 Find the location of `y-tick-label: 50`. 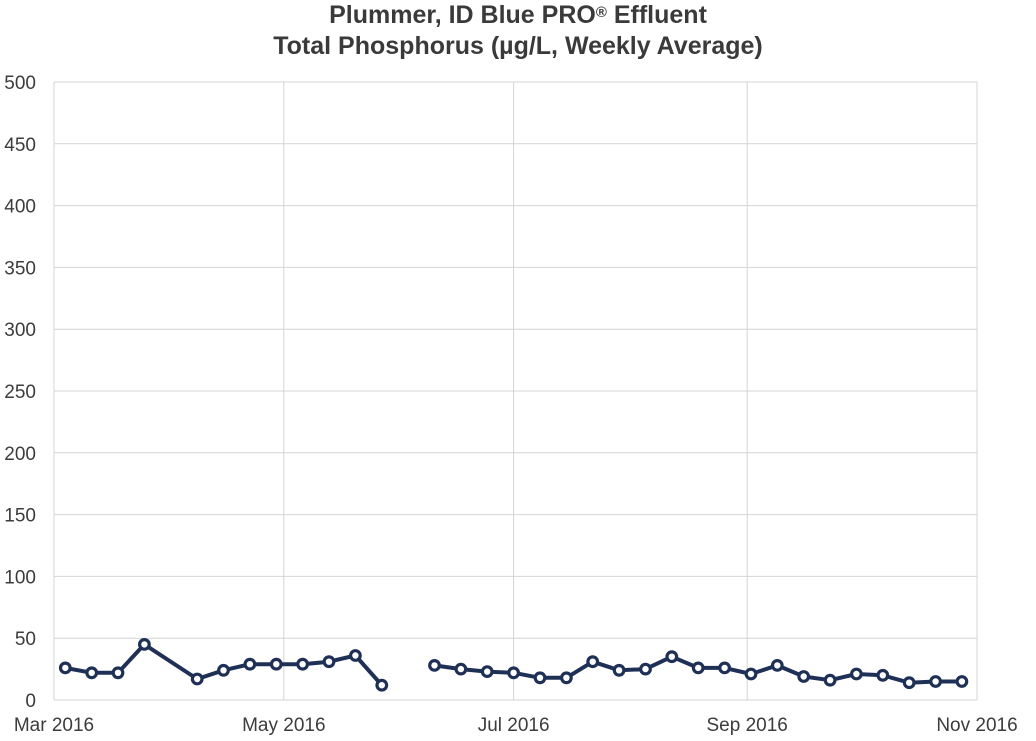

y-tick-label: 50 is located at coordinates (25, 639).